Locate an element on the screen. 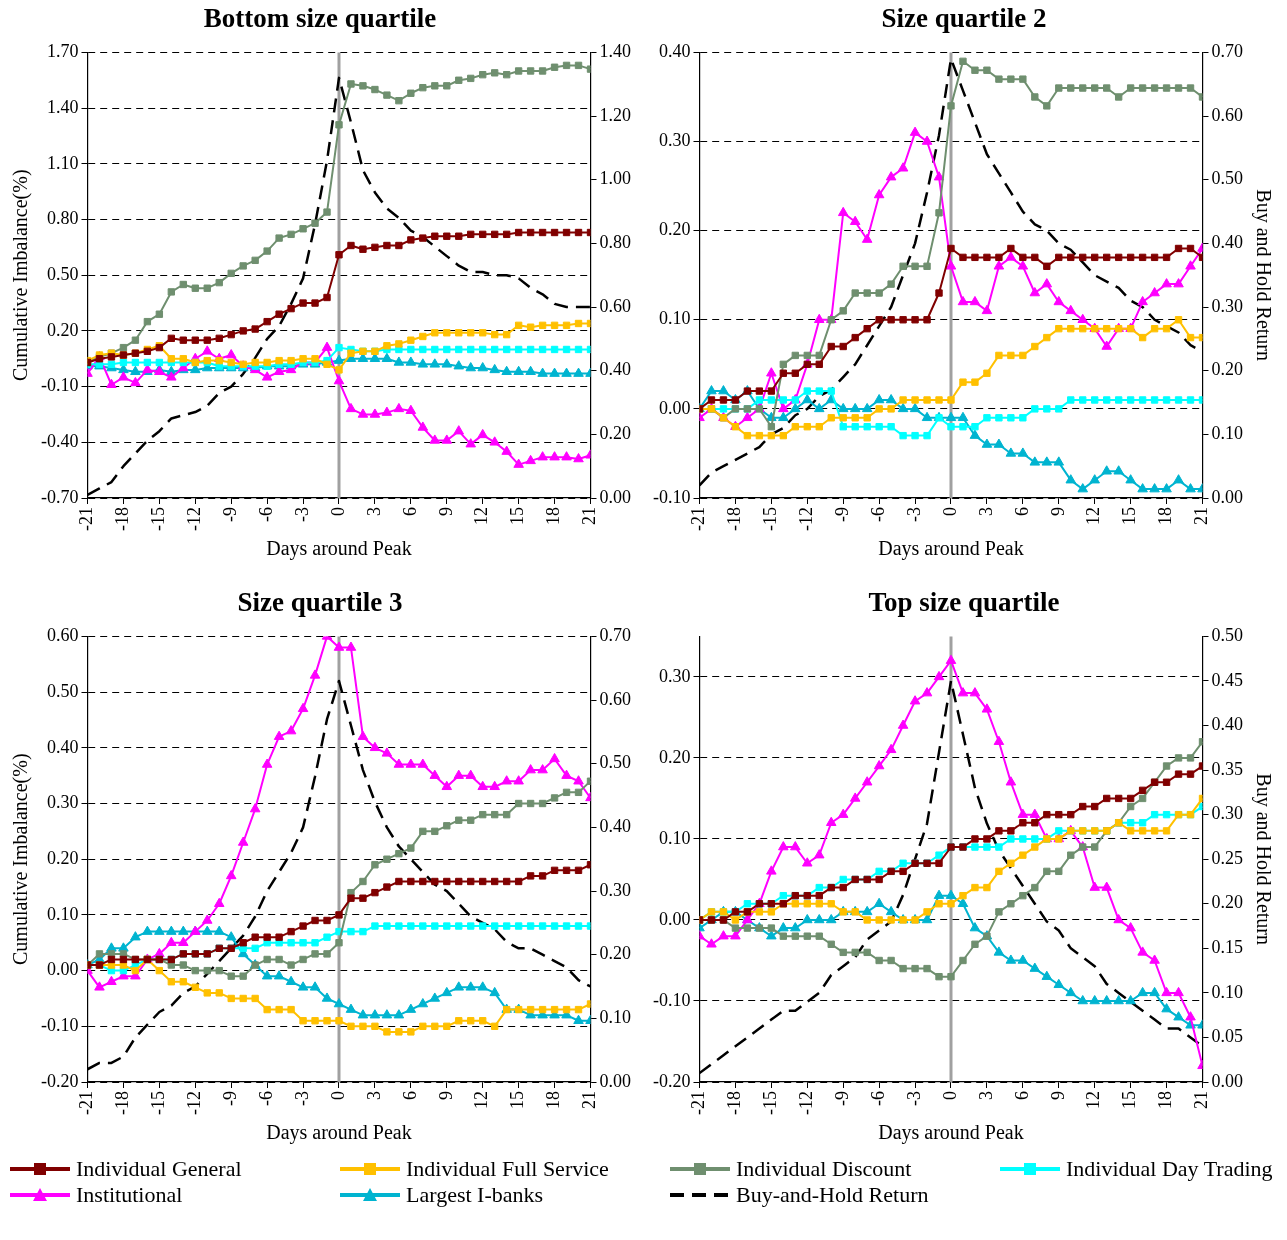 This screenshot has width=1287, height=1240. y-tick-label: -0.20 is located at coordinates (59, 1080).